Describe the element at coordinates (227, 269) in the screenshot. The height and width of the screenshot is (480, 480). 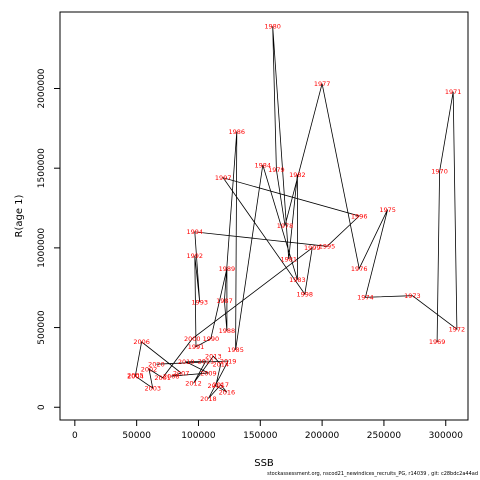
I see `point-label: 1989` at that location.